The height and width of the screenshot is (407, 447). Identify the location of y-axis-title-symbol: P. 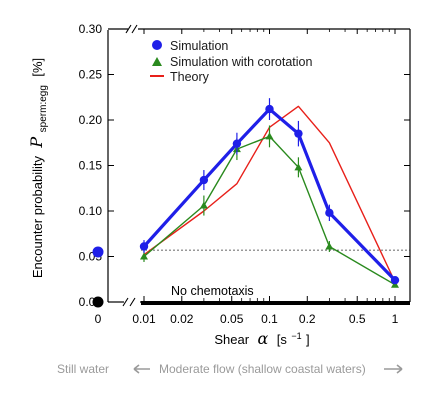
(36, 143).